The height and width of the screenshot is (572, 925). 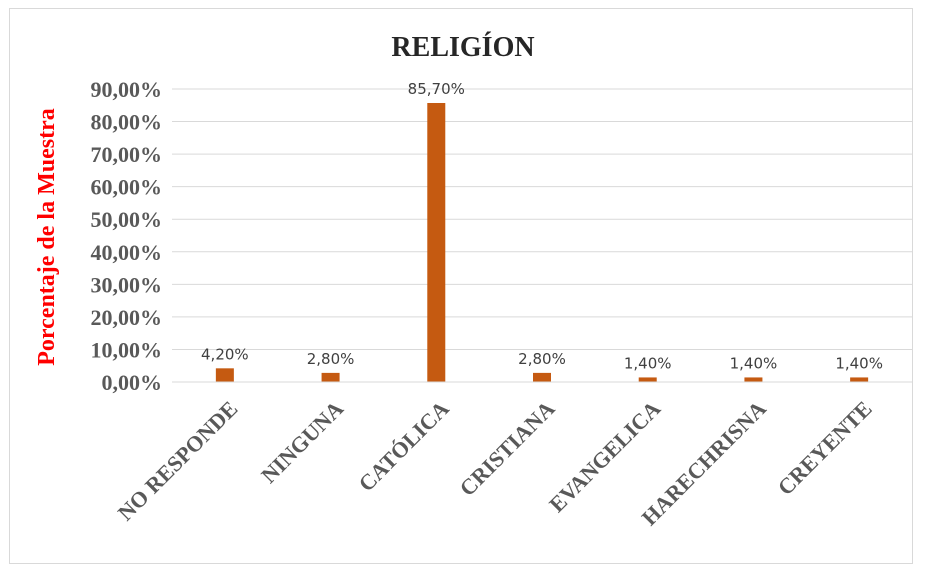 What do you see at coordinates (127, 89) in the screenshot?
I see `y-tick-label: 90,00%` at bounding box center [127, 89].